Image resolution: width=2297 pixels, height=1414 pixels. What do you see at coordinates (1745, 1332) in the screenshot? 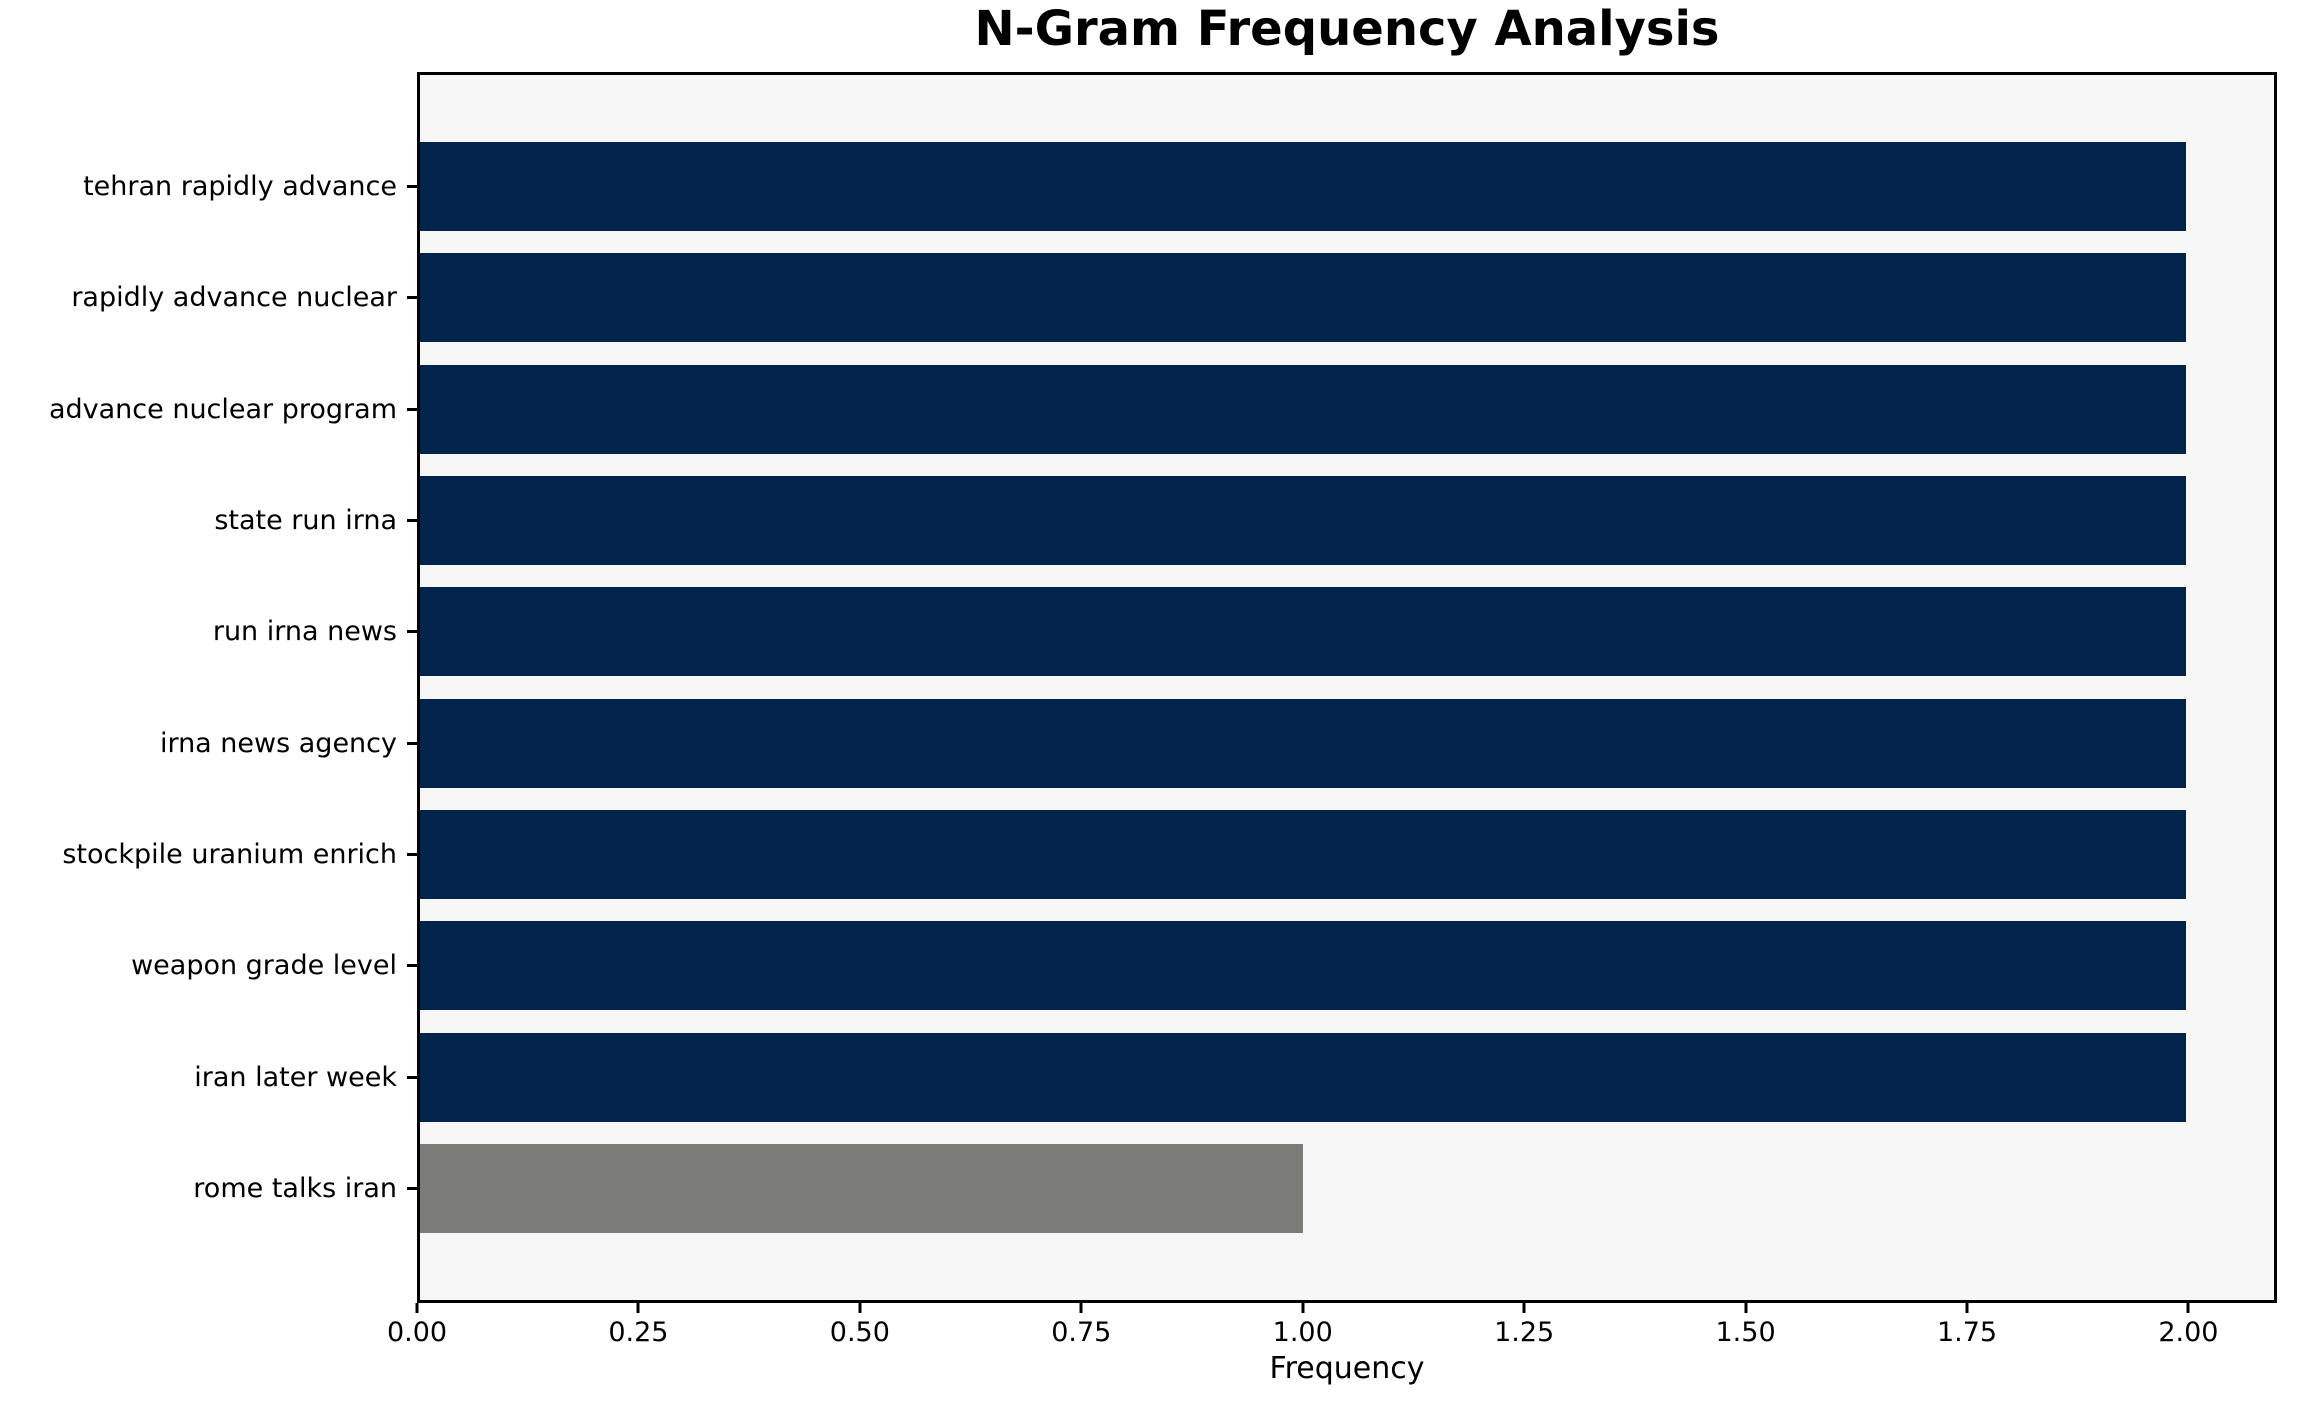
I see `x-tick-label: 1.50` at bounding box center [1745, 1332].